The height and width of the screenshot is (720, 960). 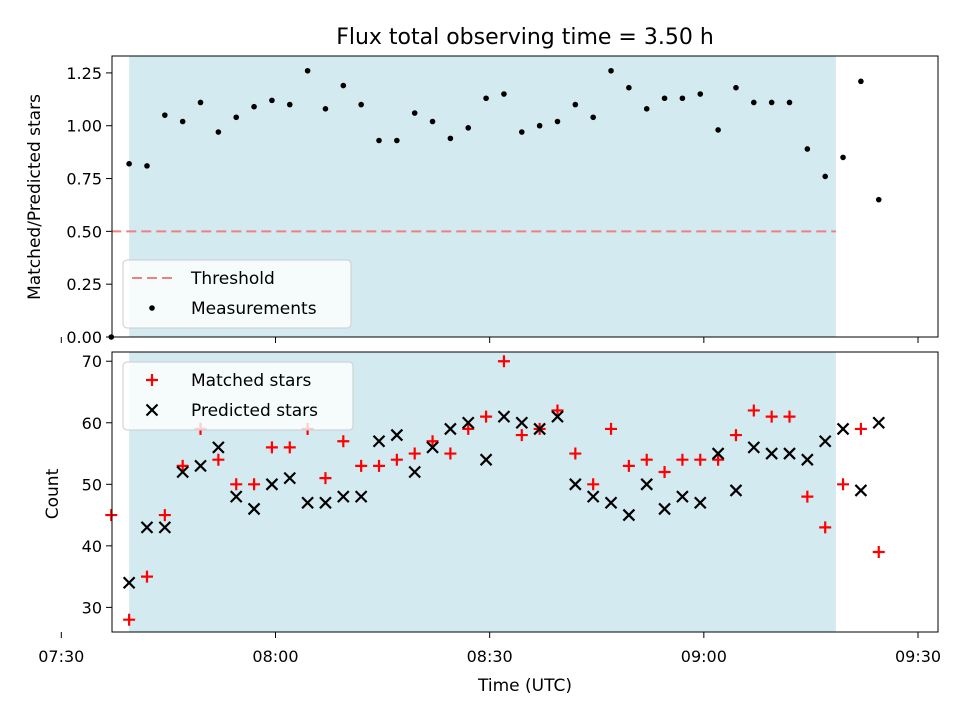 What do you see at coordinates (61, 656) in the screenshot?
I see `x-tick-label: 07:30` at bounding box center [61, 656].